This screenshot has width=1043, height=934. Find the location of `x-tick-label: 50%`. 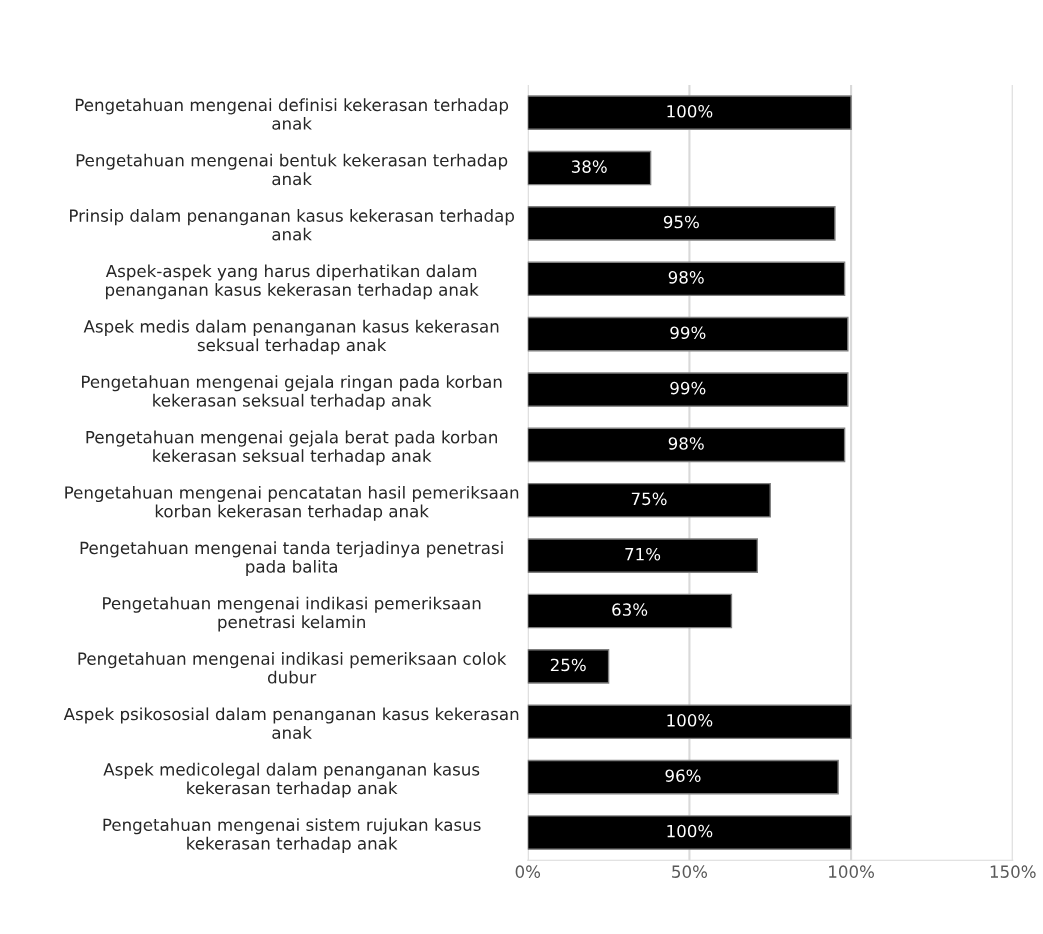

x-tick-label: 50% is located at coordinates (690, 871).